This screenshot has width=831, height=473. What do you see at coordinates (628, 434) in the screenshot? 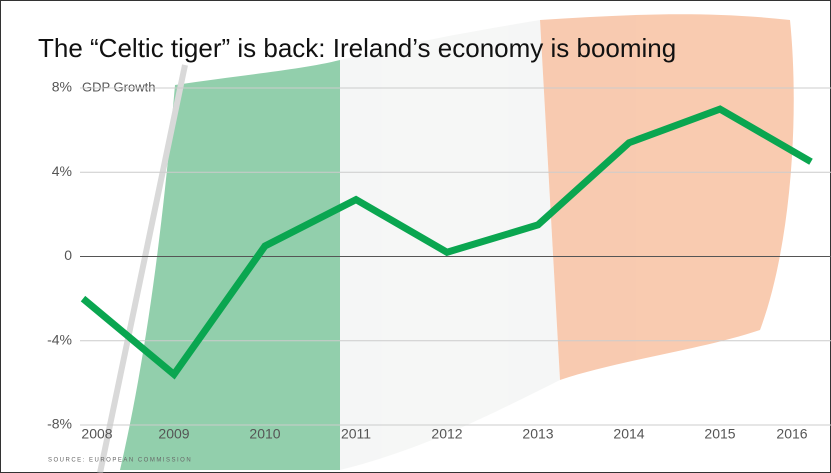
I see `x-tick-label: 2014` at bounding box center [628, 434].